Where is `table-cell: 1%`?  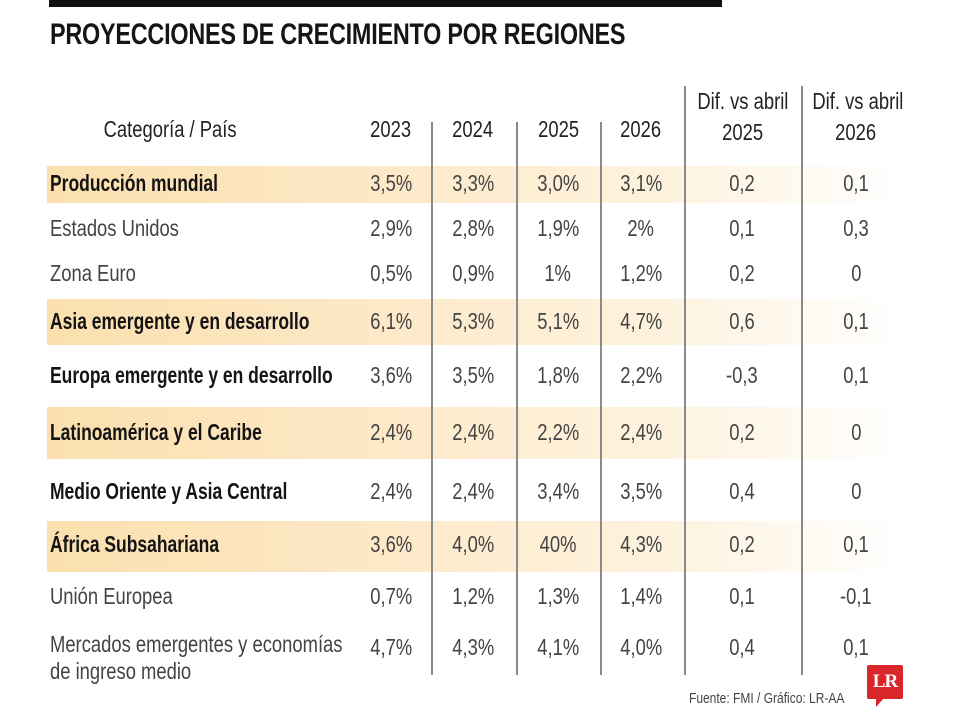
table-cell: 1% is located at coordinates (558, 273).